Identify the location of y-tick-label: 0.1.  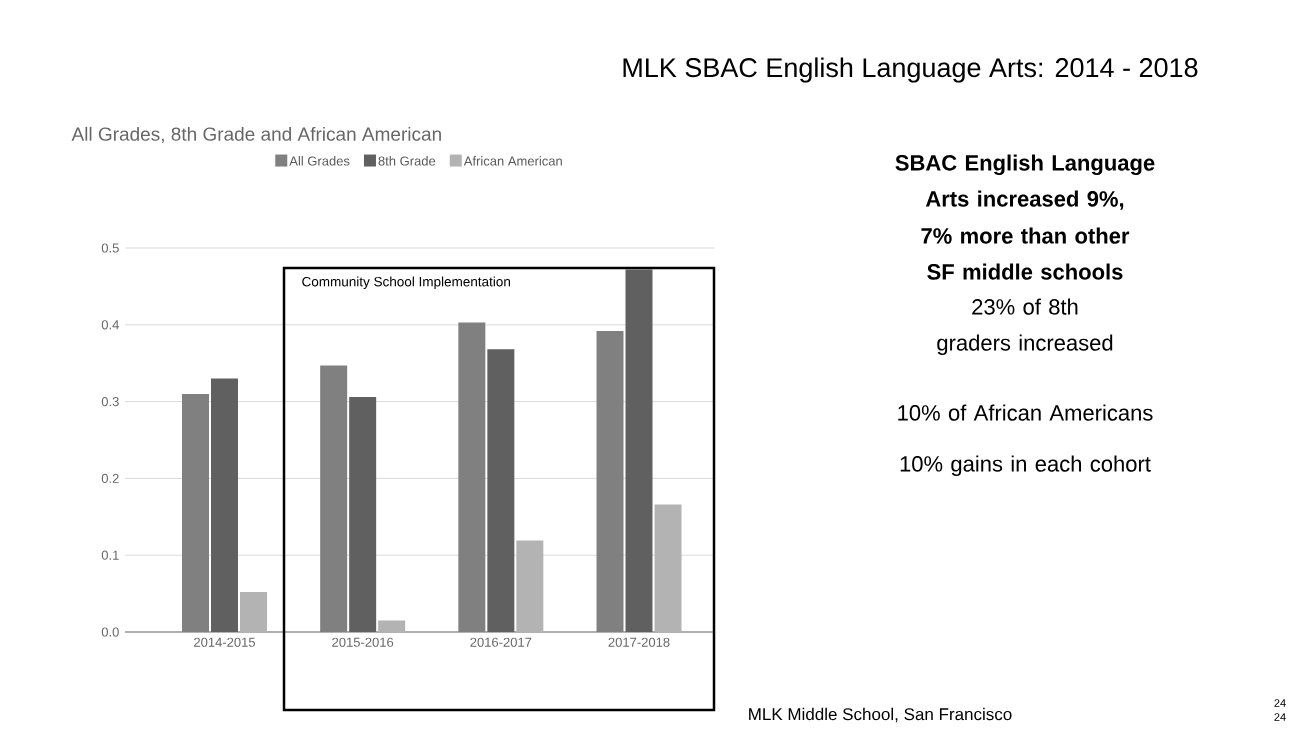
(110, 555).